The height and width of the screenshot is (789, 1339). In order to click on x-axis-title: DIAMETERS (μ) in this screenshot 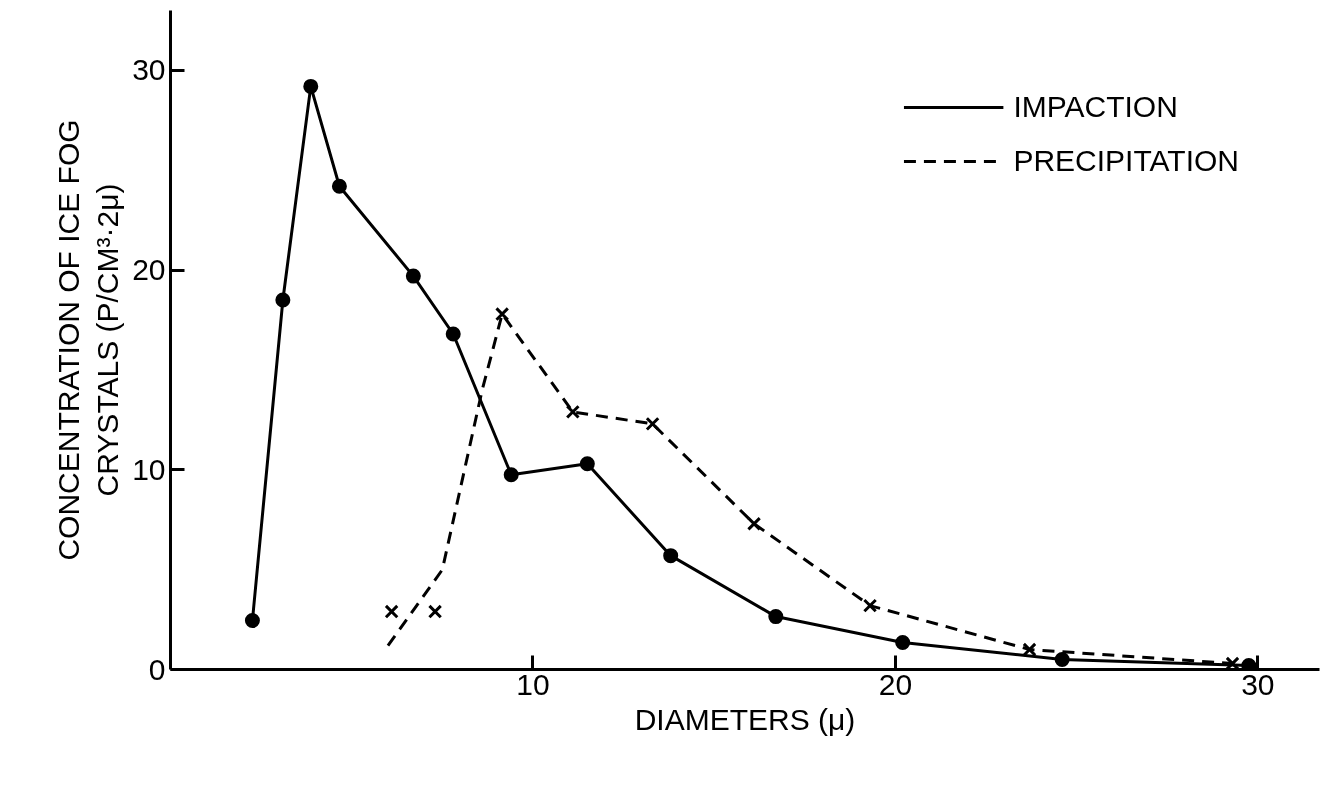, I will do `click(745, 719)`.